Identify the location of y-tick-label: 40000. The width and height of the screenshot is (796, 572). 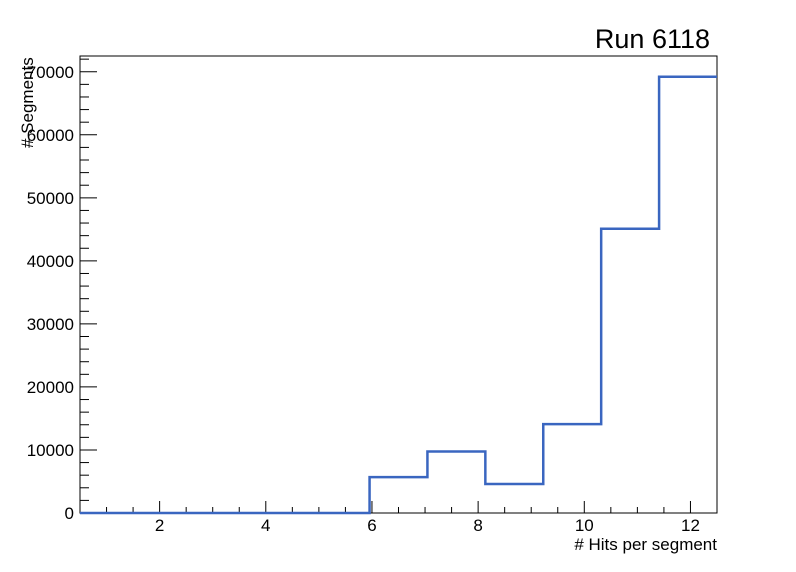
(50, 261).